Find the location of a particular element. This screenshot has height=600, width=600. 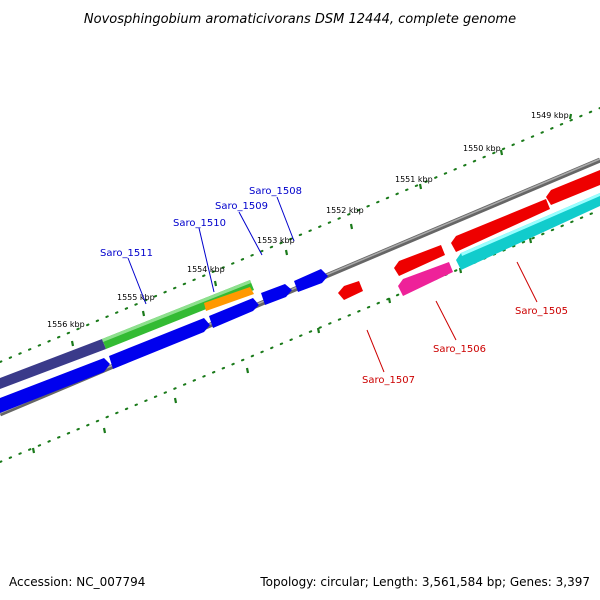

kbp-label-1550: 1550 kbp is located at coordinates (482, 148).